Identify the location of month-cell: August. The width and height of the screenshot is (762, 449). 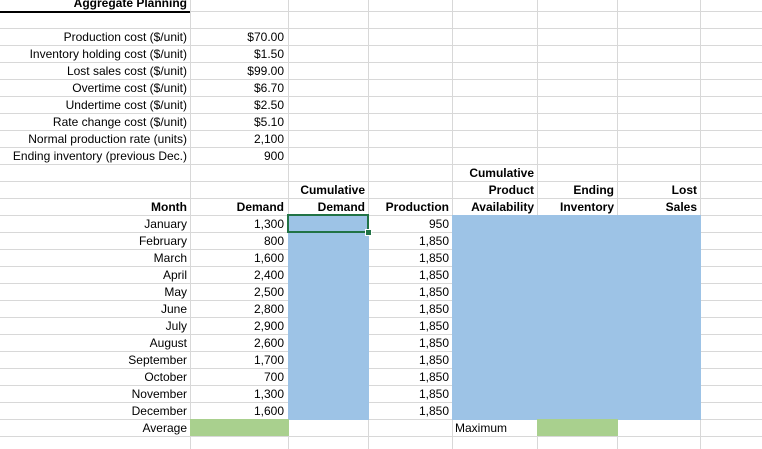
(168, 343).